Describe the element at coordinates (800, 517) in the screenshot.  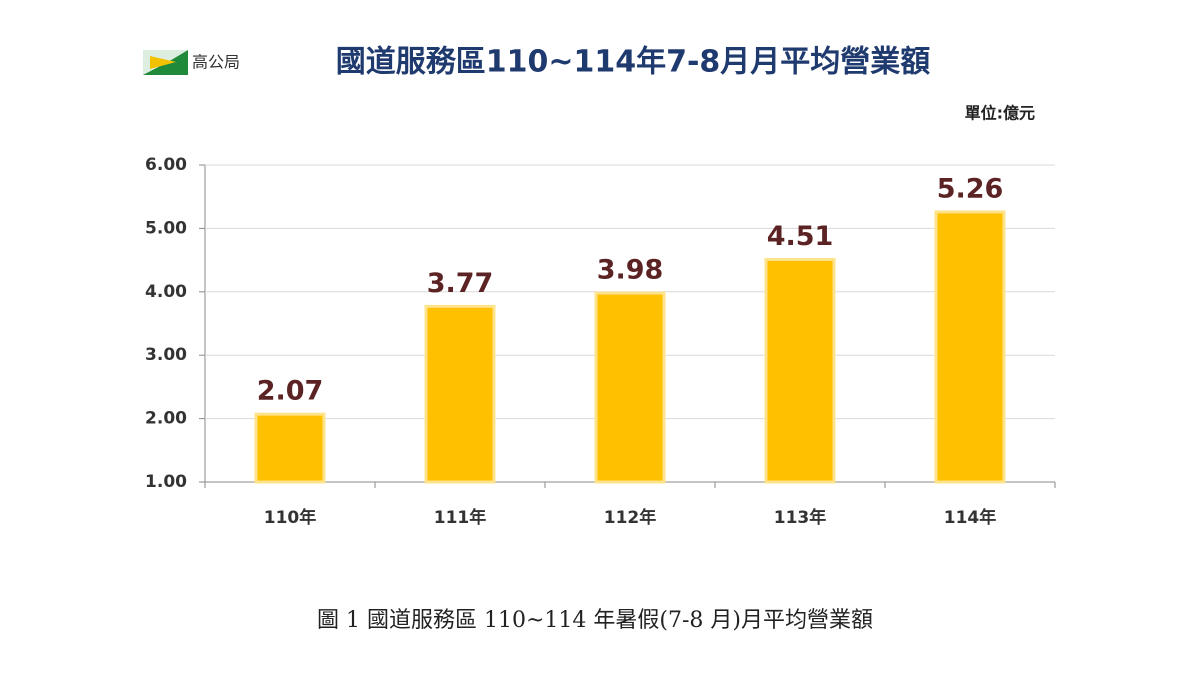
I see `x-tick-label: 113年` at that location.